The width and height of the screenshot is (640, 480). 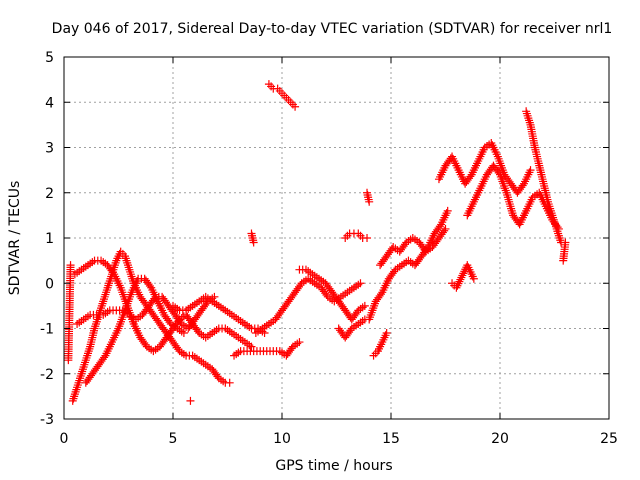 What do you see at coordinates (173, 439) in the screenshot?
I see `x-tick-label: 5` at bounding box center [173, 439].